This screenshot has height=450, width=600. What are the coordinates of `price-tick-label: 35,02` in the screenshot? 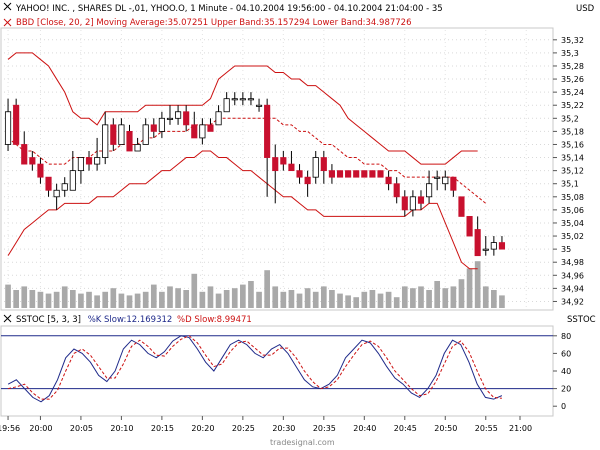 It's located at (572, 236).